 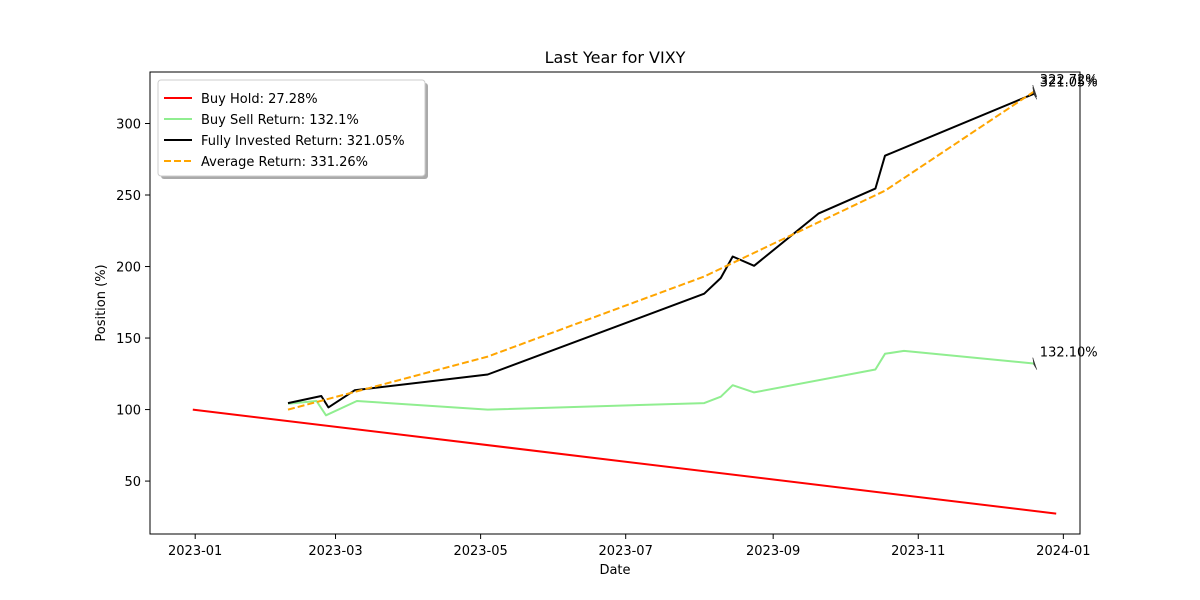 What do you see at coordinates (132, 482) in the screenshot?
I see `y-tick-label: 50` at bounding box center [132, 482].